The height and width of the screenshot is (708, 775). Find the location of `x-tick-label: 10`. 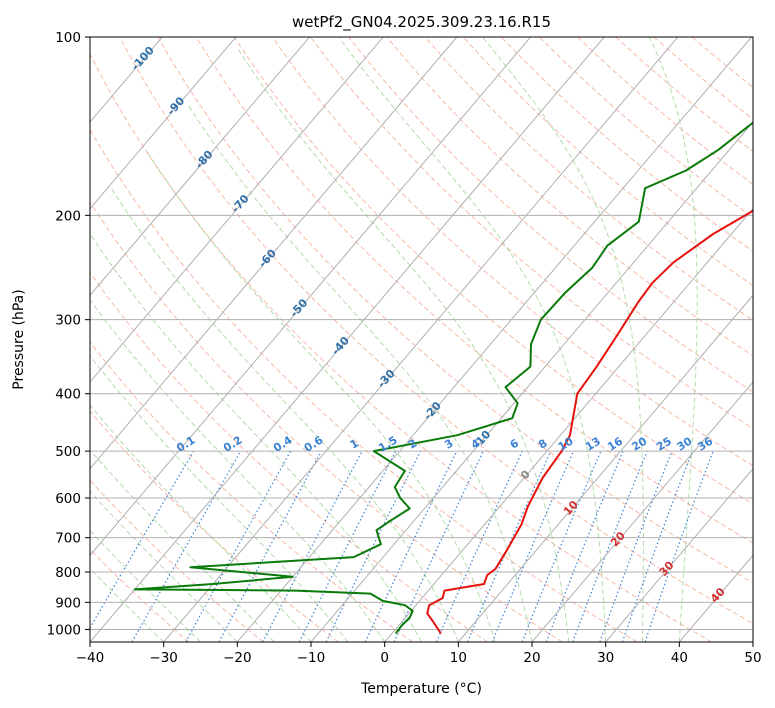

x-tick-label: 10 is located at coordinates (458, 658).